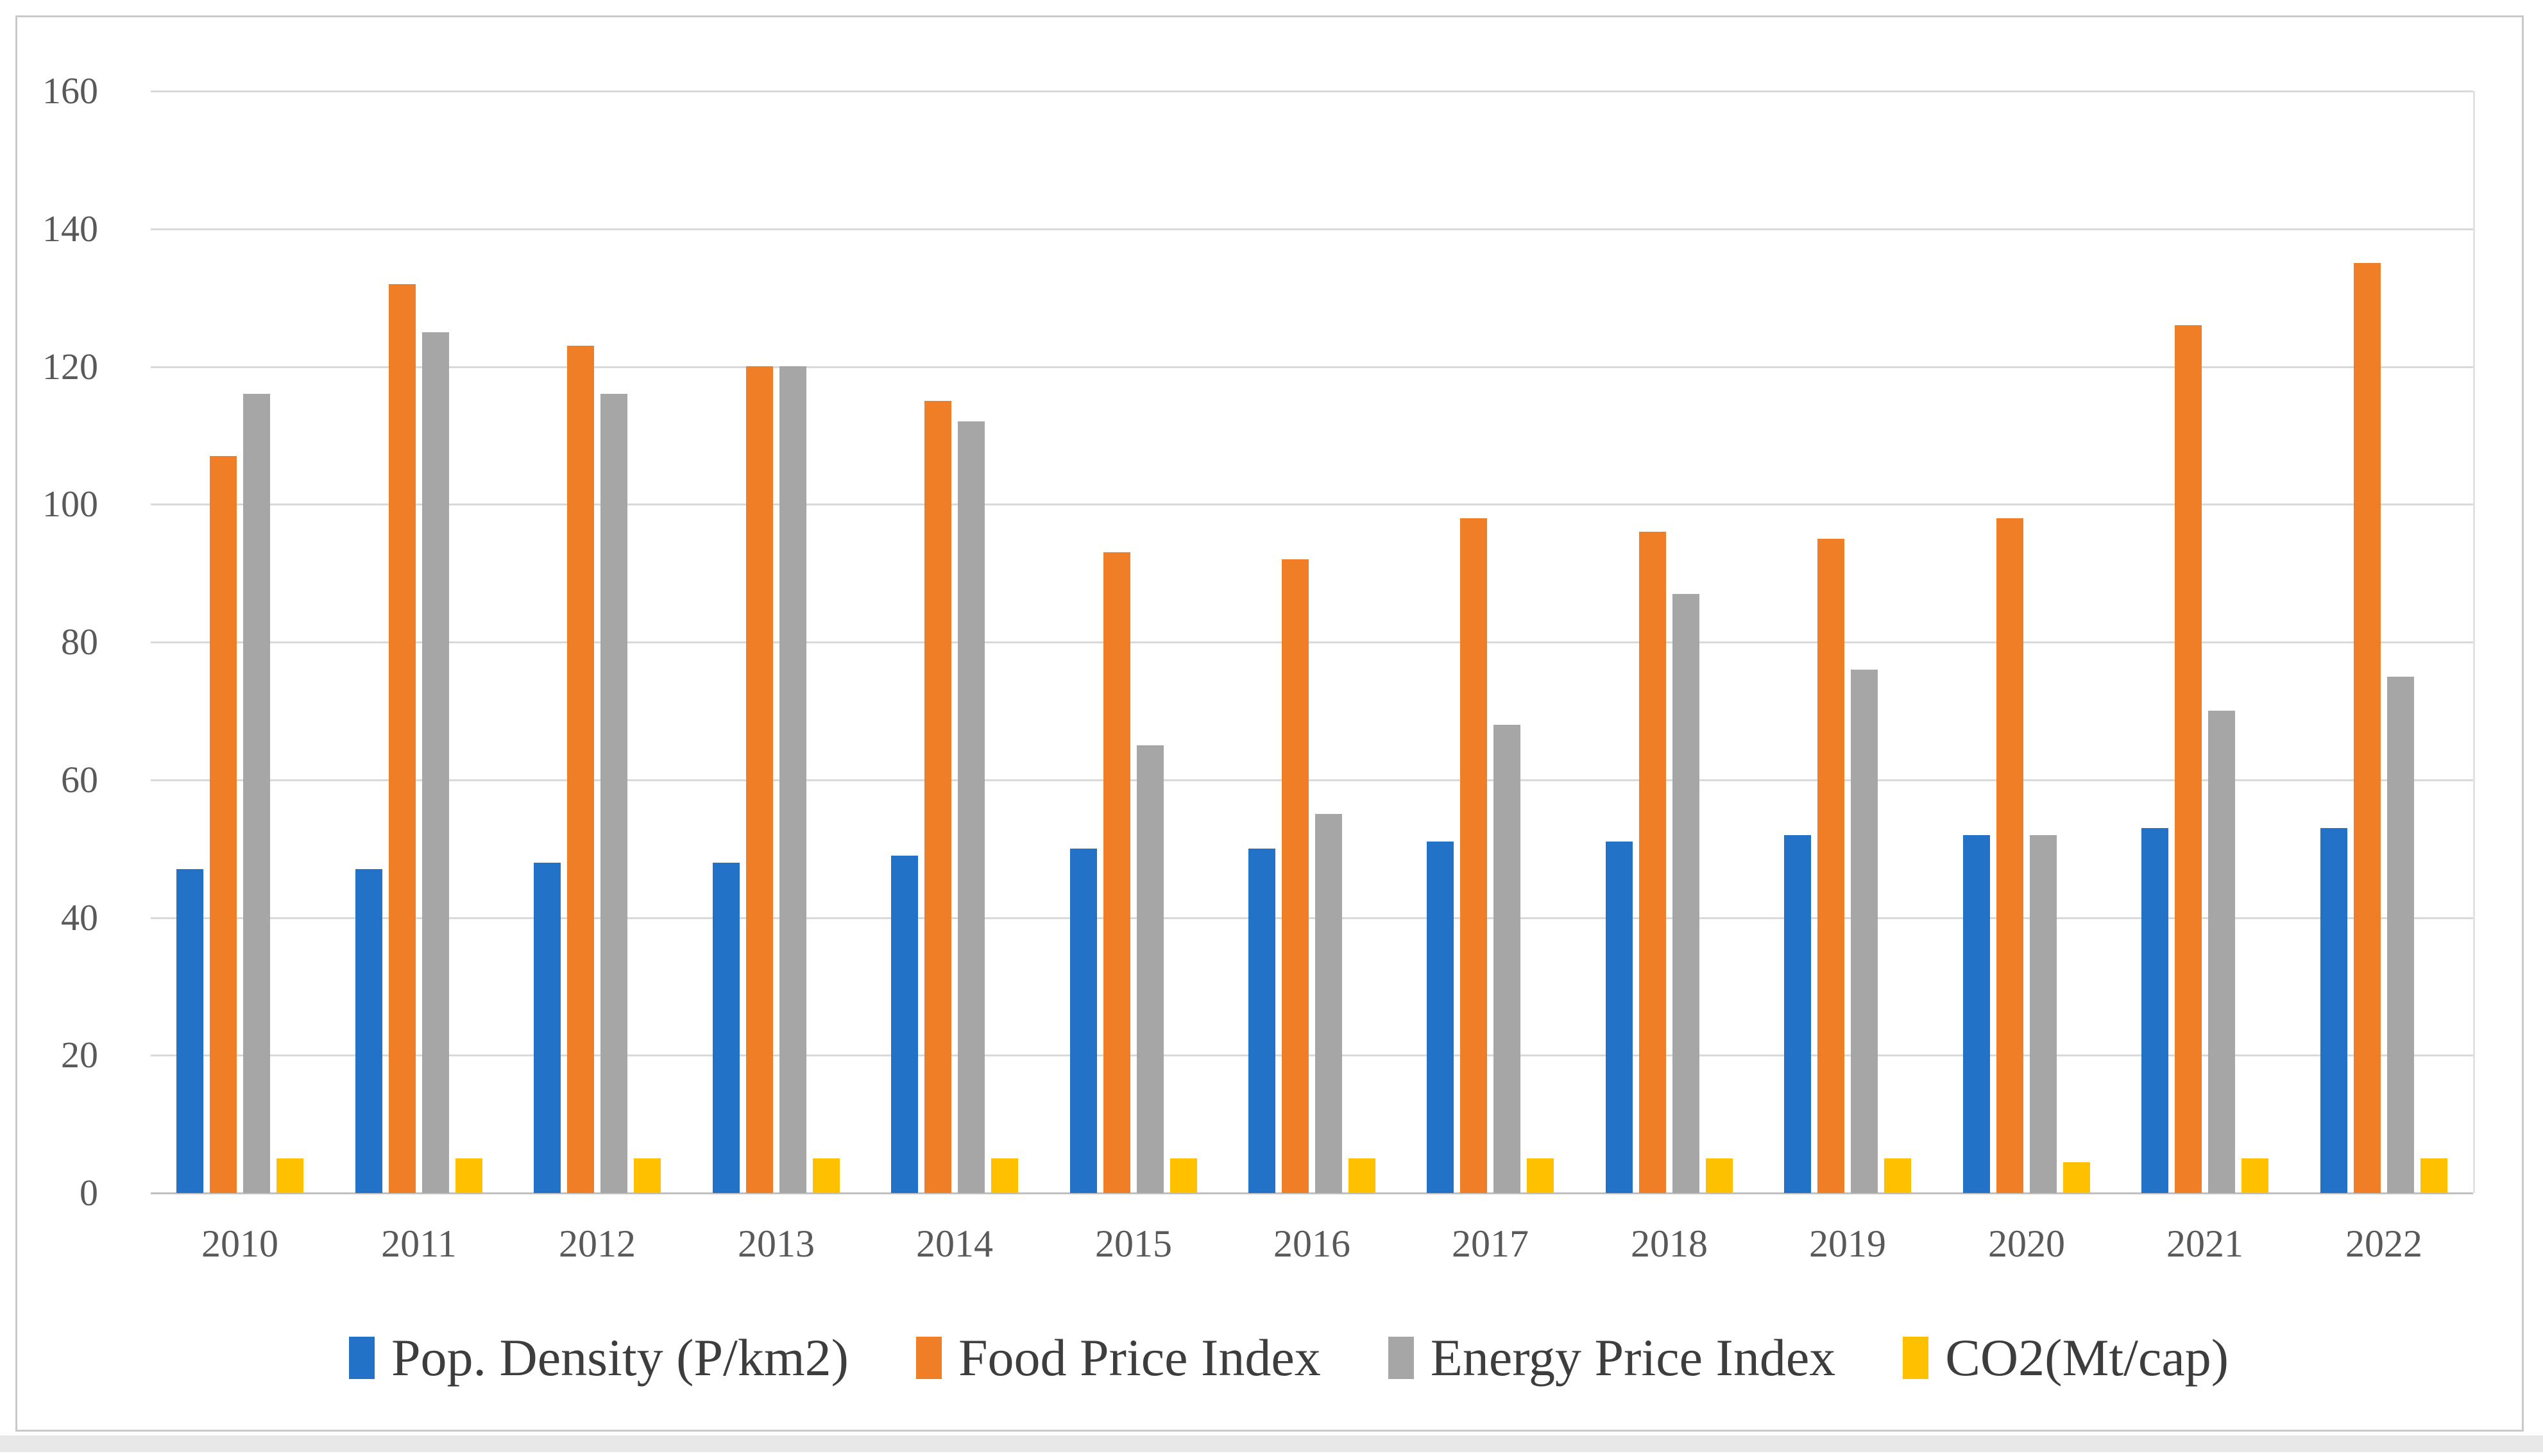  I want to click on x-axis-label-2013: 2013, so click(776, 1244).